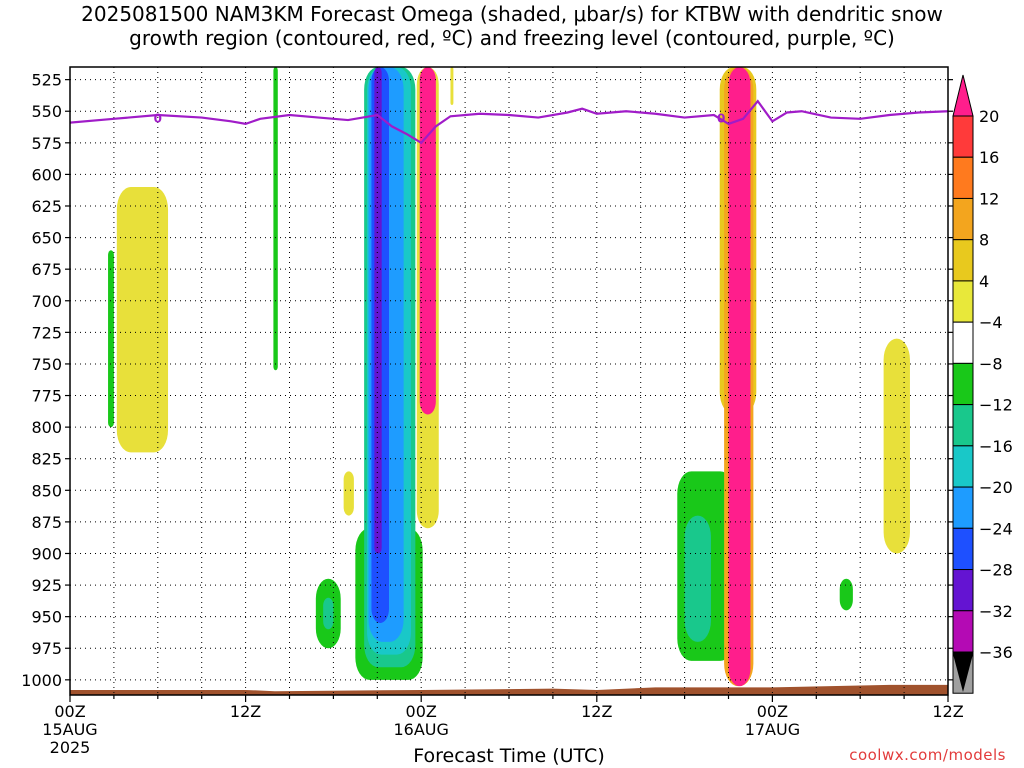  I want to click on colorbar-label-3: 8, so click(984, 240).